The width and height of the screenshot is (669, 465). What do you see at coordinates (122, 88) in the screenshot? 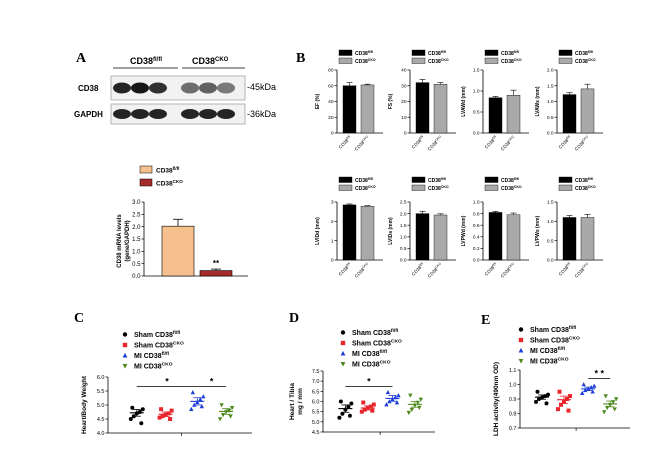
I see `blot-band-cd38` at bounding box center [122, 88].